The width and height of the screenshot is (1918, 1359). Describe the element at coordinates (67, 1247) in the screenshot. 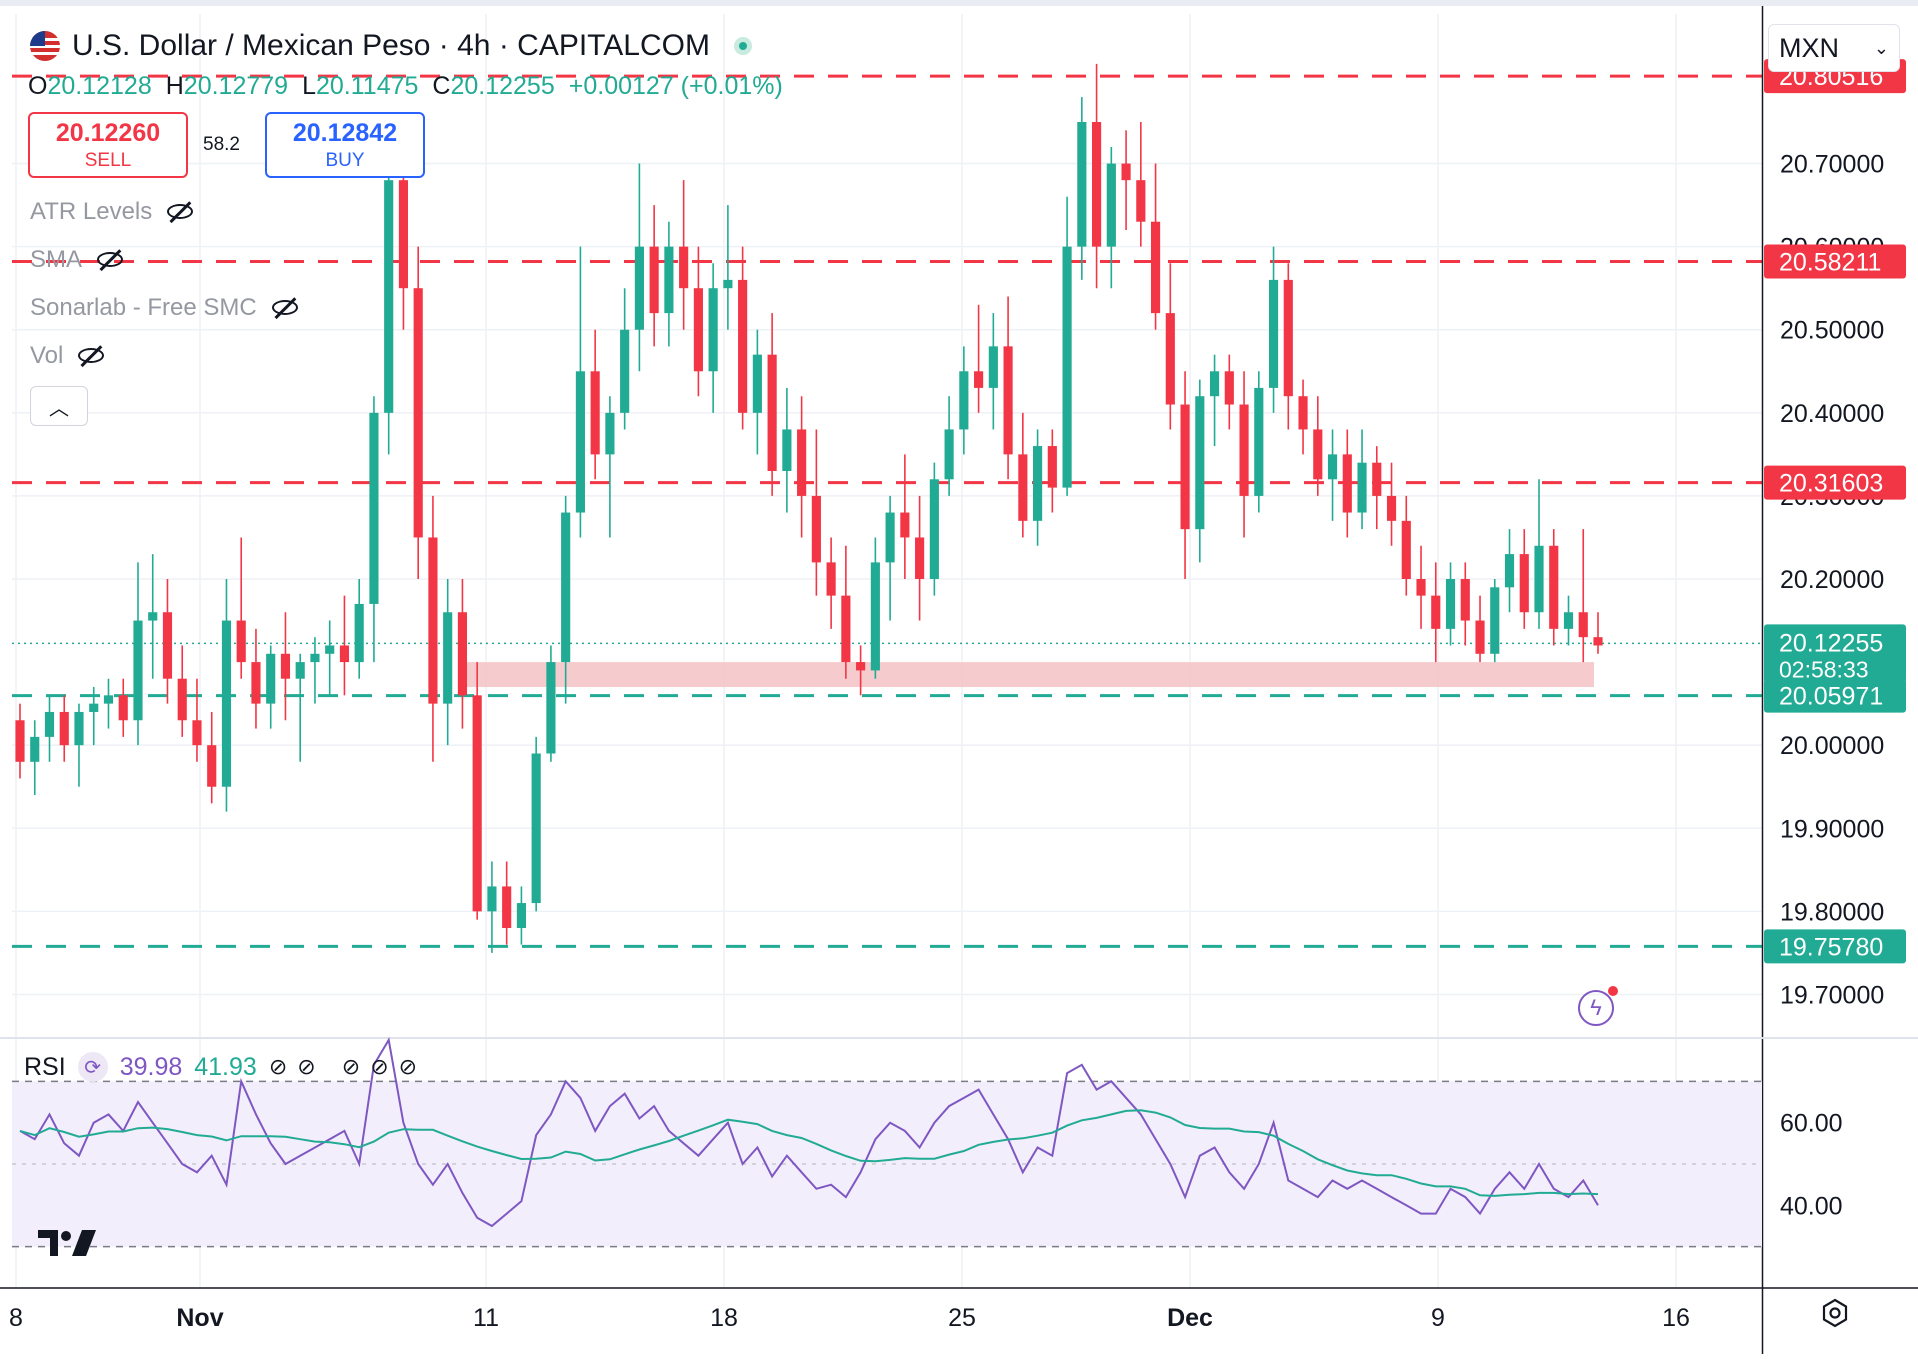

I see `tradingview-logo-icon` at that location.